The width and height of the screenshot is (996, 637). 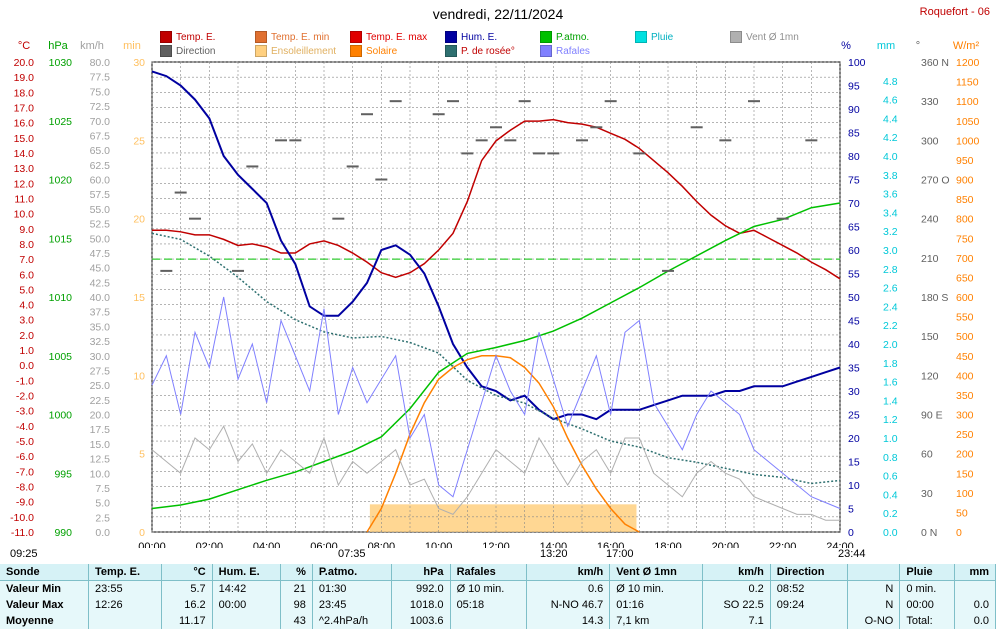 I want to click on temp-tick-label: -9.0, so click(x=25, y=503).